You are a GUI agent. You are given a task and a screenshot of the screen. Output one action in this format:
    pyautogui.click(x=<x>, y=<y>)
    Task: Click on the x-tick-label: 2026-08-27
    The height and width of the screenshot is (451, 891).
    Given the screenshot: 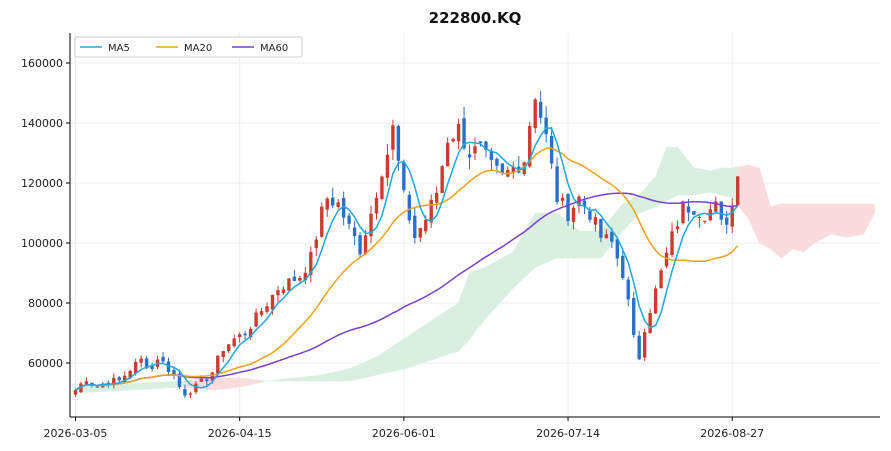 What is the action you would take?
    pyautogui.click(x=732, y=433)
    